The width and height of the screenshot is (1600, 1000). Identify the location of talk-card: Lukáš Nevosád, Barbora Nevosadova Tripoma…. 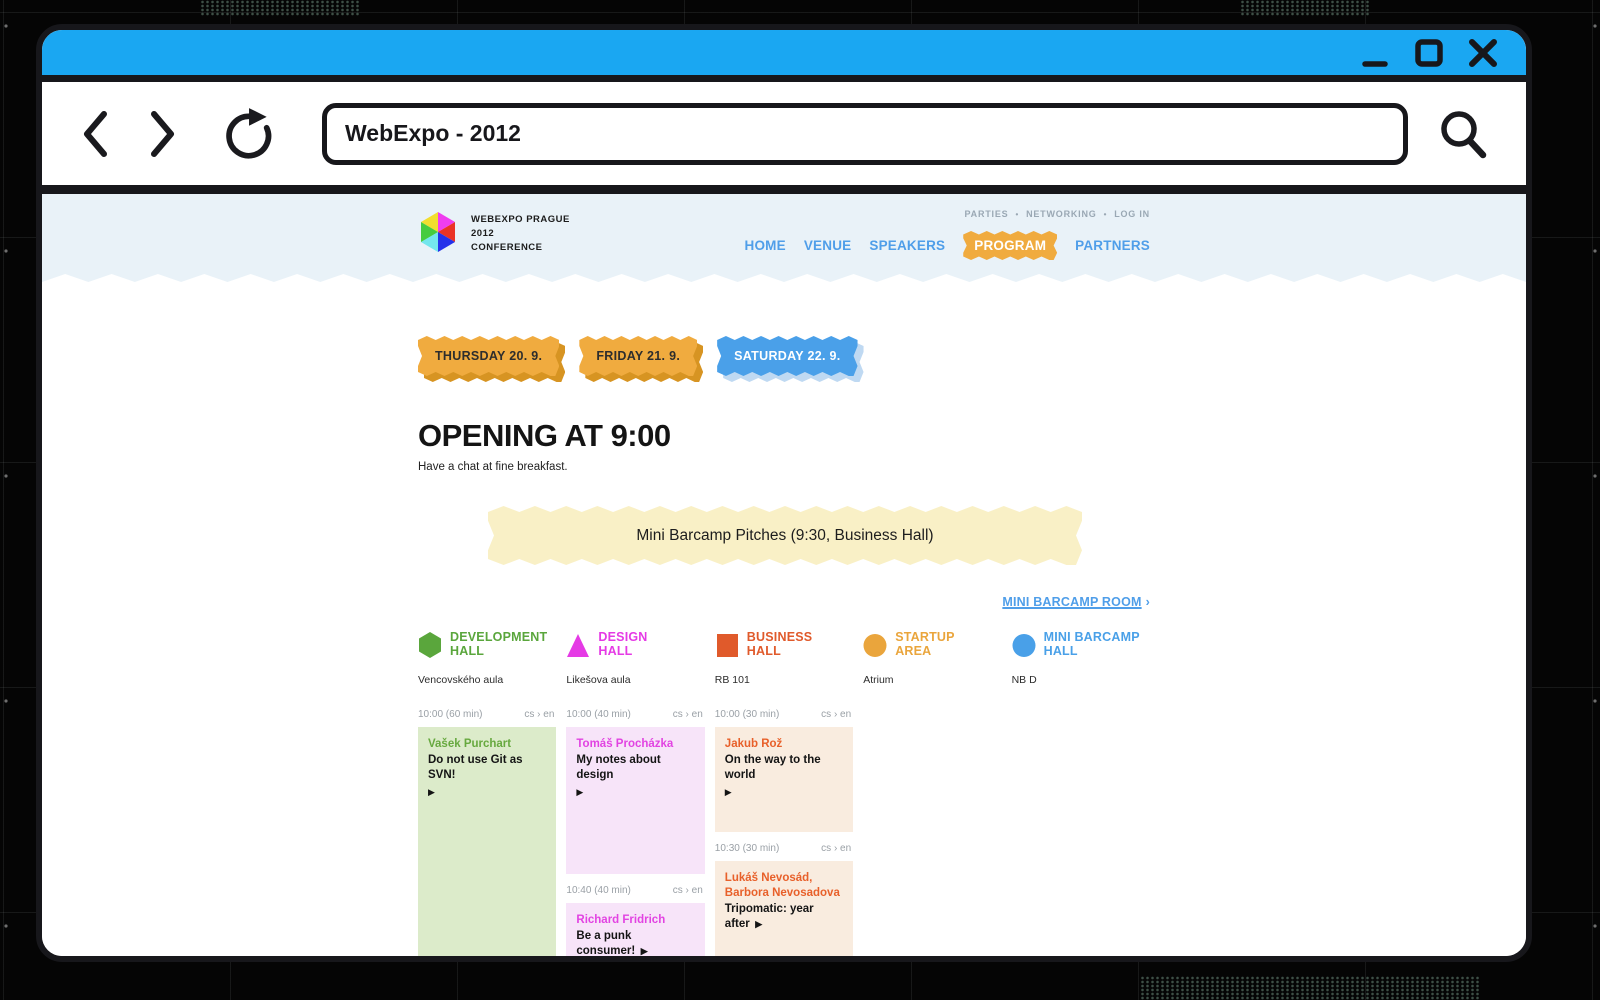
(784, 908).